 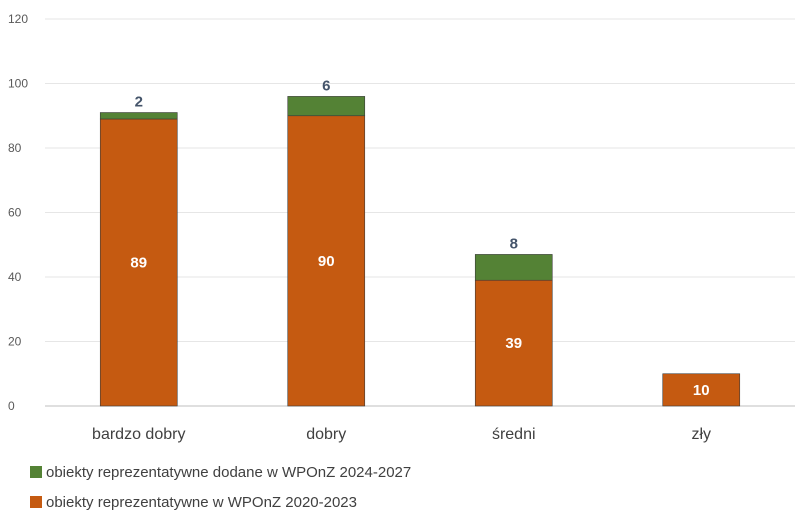 I want to click on x-category-label: średni, so click(x=514, y=434).